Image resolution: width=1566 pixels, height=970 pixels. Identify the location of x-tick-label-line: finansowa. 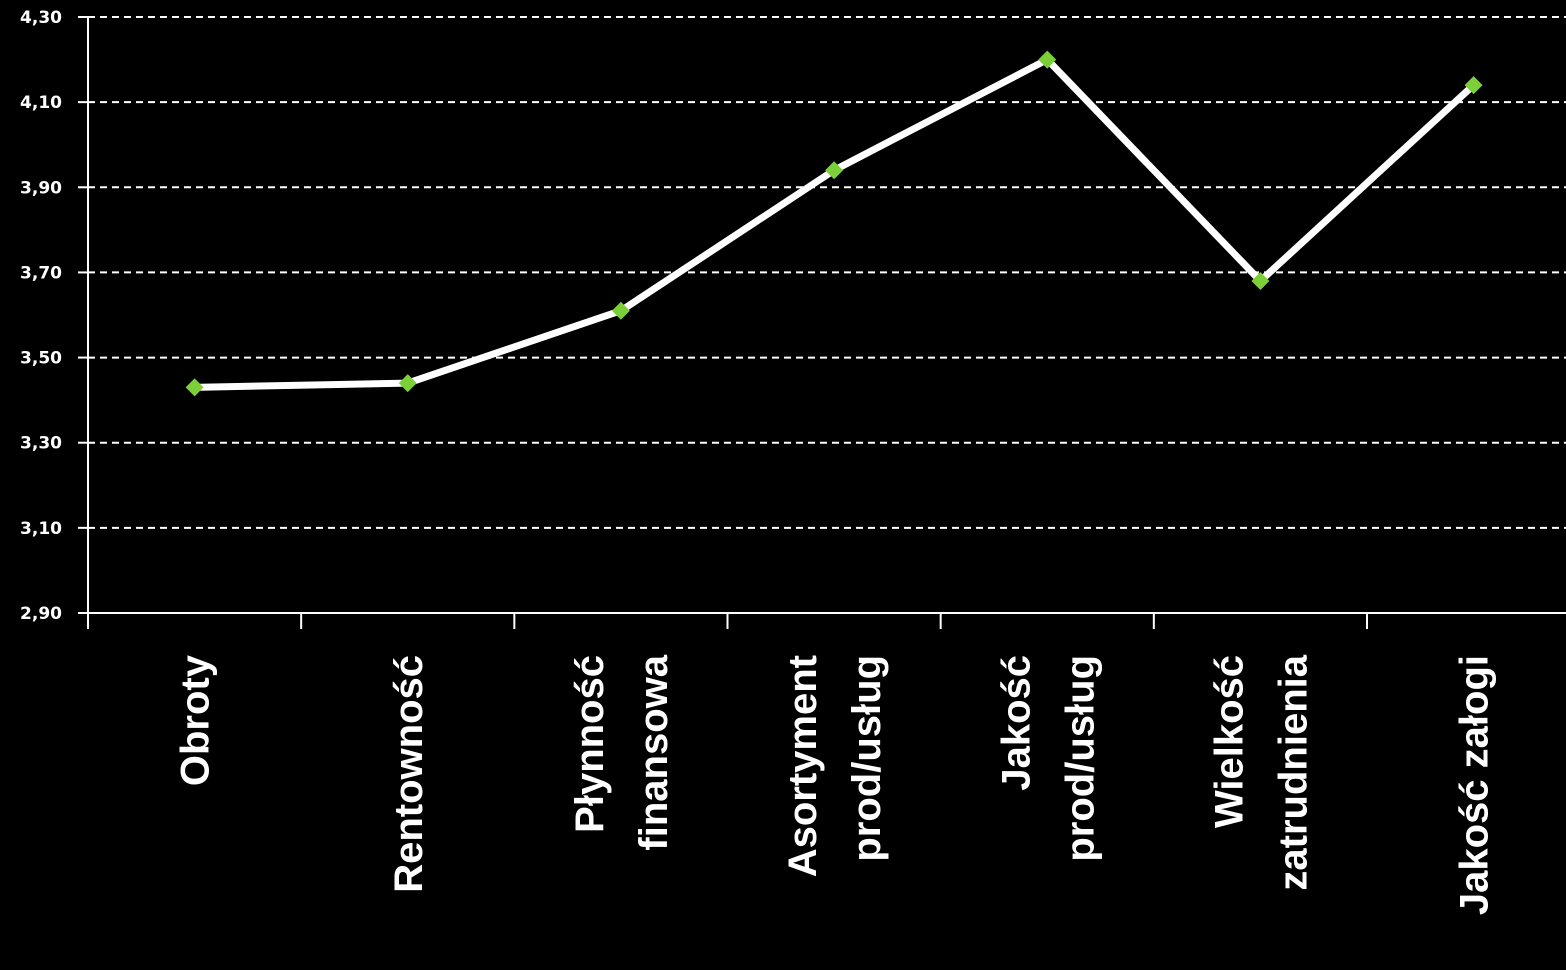
(654, 752).